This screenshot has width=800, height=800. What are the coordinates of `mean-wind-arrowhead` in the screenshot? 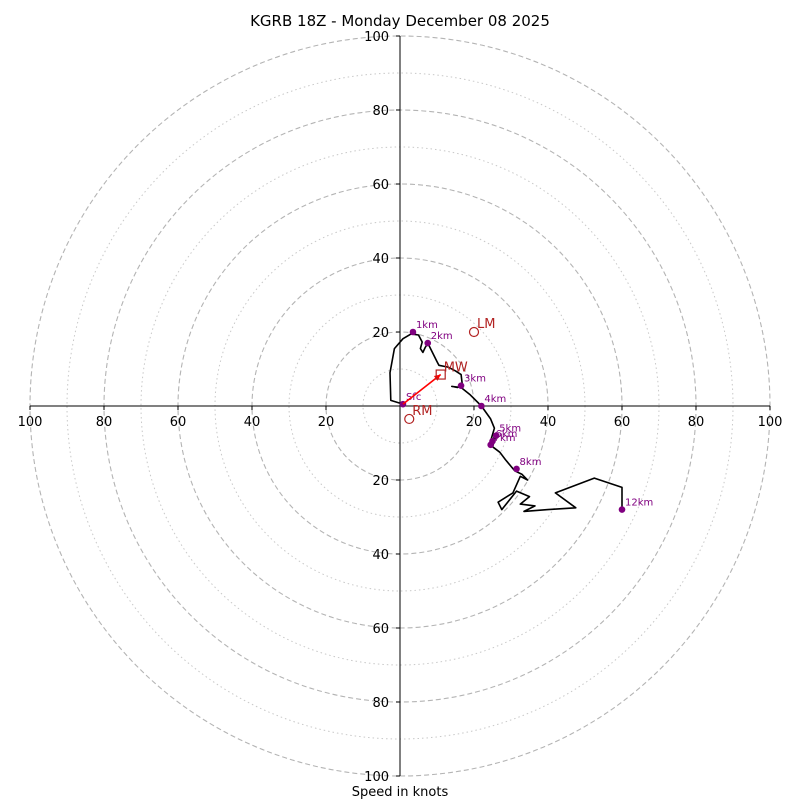 It's located at (437, 377).